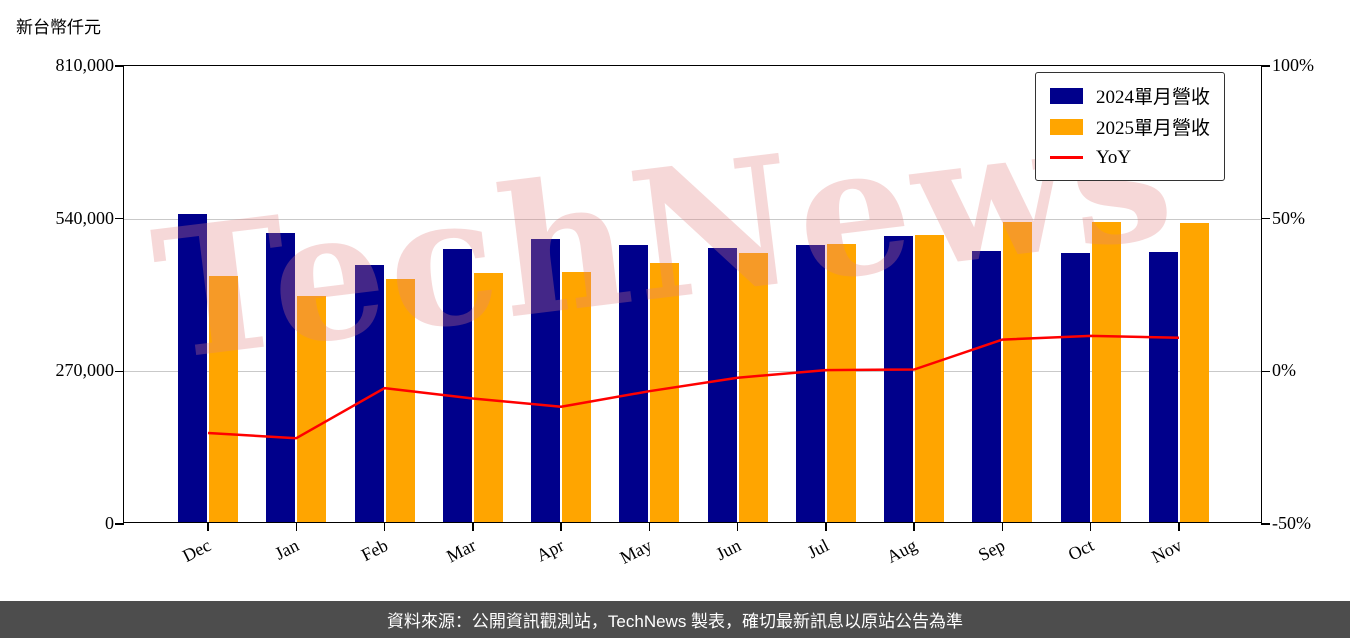  What do you see at coordinates (546, 380) in the screenshot?
I see `bar-2024-apr` at bounding box center [546, 380].